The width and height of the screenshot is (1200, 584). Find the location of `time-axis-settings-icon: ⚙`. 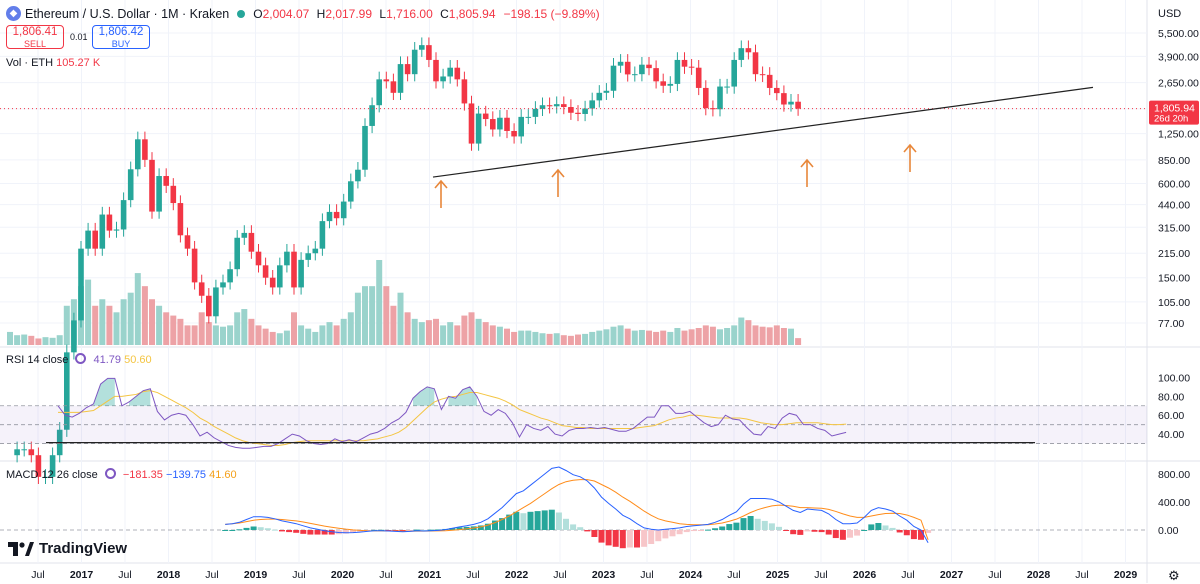

time-axis-settings-icon: ⚙ is located at coordinates (1174, 575).